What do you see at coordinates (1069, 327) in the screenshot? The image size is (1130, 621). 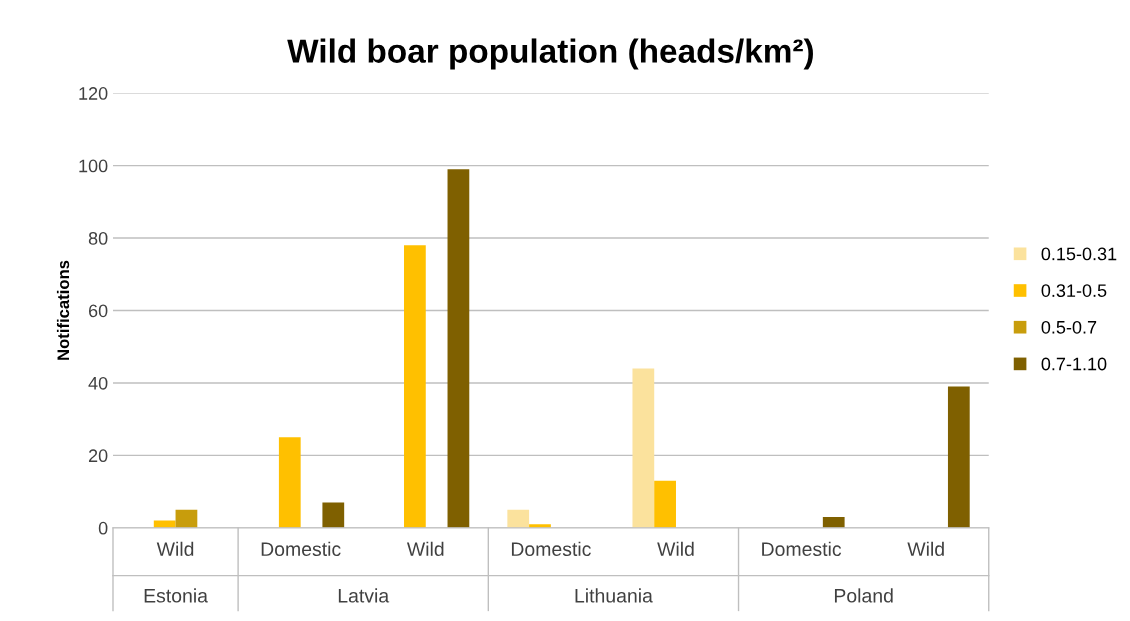 I see `legend-label: 0.5-0.7` at bounding box center [1069, 327].